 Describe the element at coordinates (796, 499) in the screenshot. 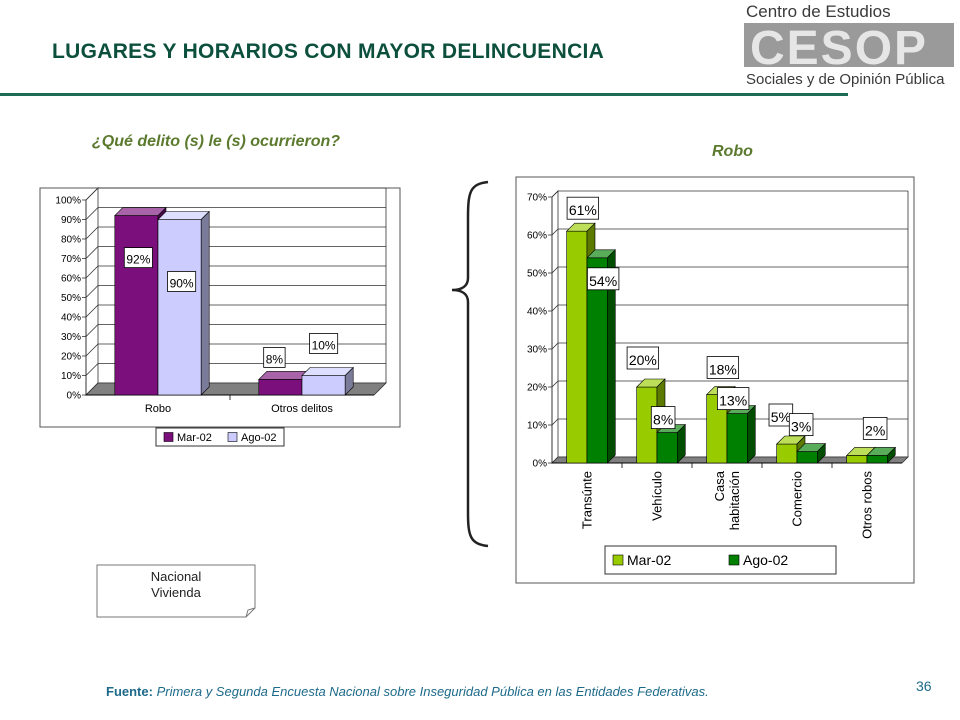

I see `category-label: Comercio` at that location.